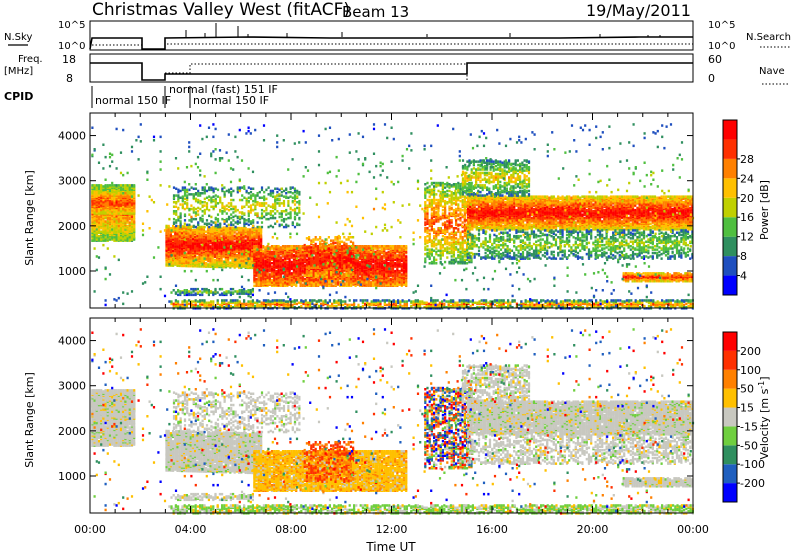  What do you see at coordinates (391, 68) in the screenshot?
I see `freq-panel` at bounding box center [391, 68].